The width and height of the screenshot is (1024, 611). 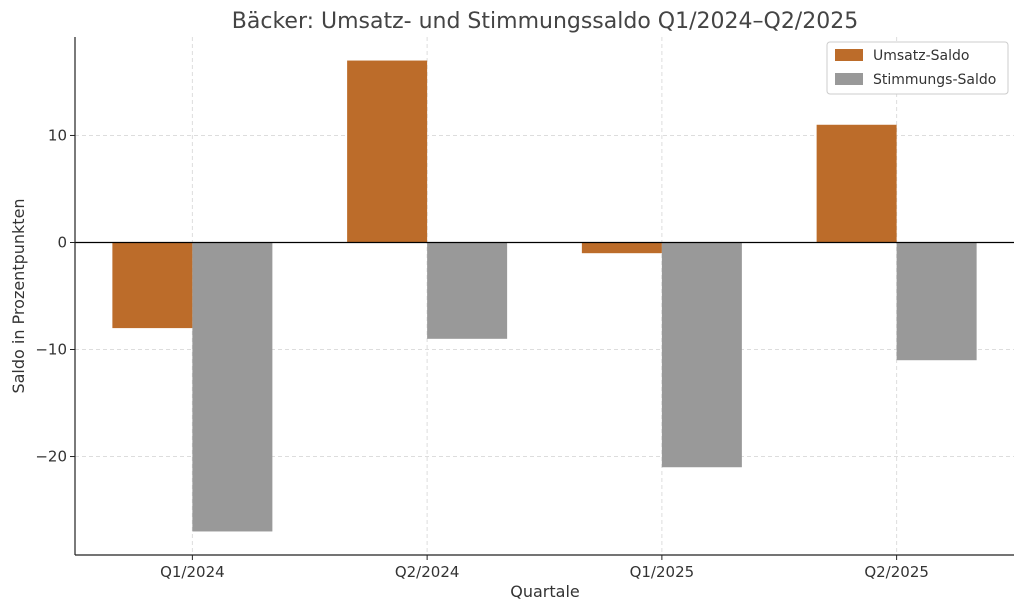 I want to click on legend-box, so click(x=917, y=68).